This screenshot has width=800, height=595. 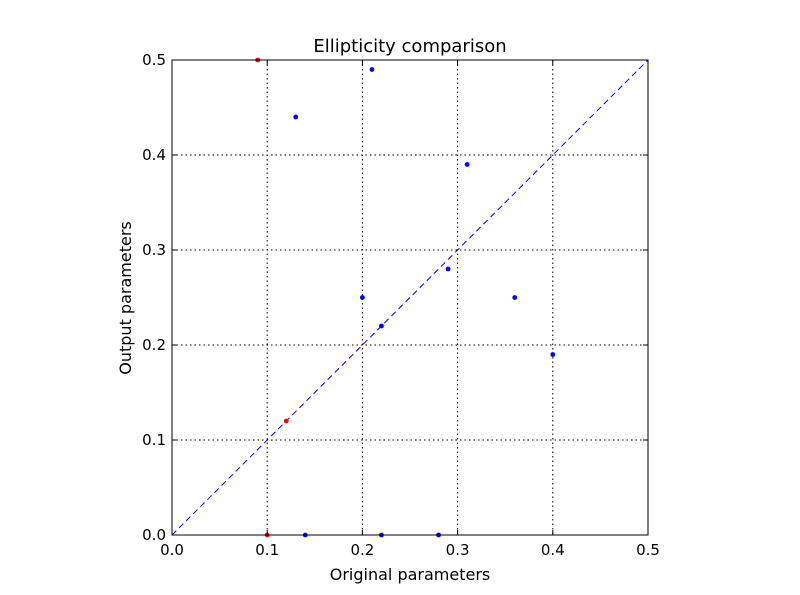 What do you see at coordinates (553, 550) in the screenshot?
I see `x-tick-label: 0.4` at bounding box center [553, 550].